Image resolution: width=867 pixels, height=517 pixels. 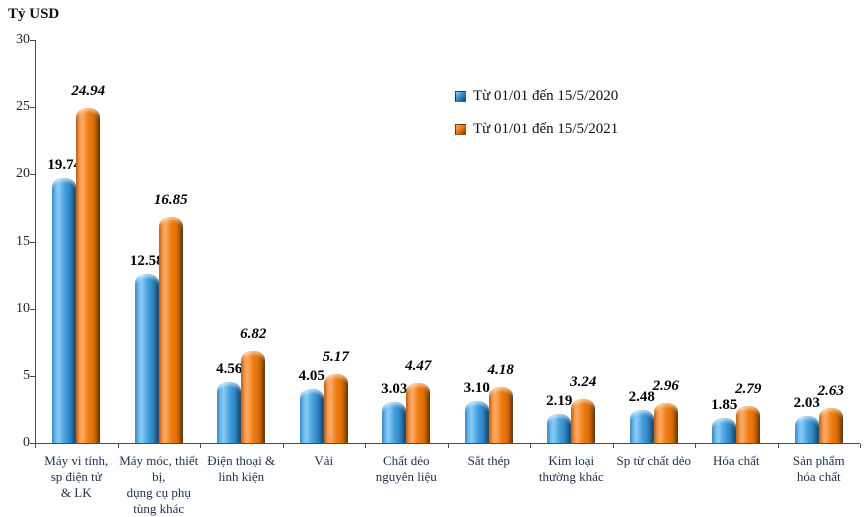 I want to click on category-label: Máy móc, thiết bị, dụng cụ phụ tùng khác, so click(x=159, y=484).